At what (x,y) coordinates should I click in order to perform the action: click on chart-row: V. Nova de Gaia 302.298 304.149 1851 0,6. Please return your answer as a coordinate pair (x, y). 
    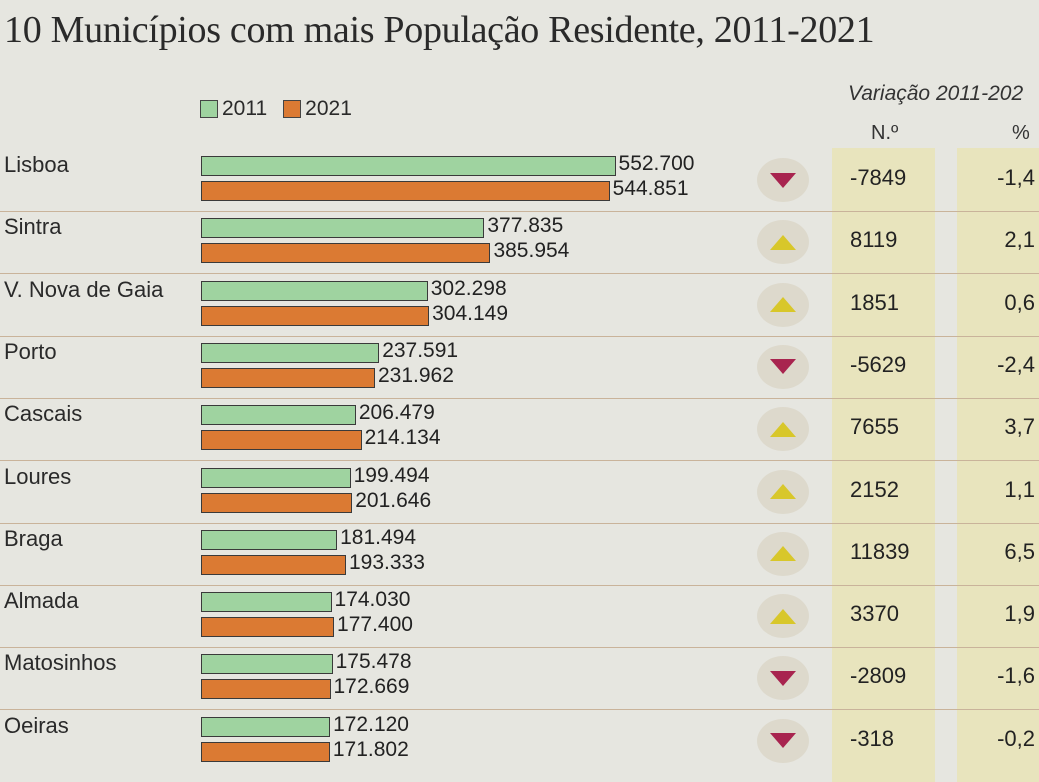
    Looking at the image, I should click on (519, 306).